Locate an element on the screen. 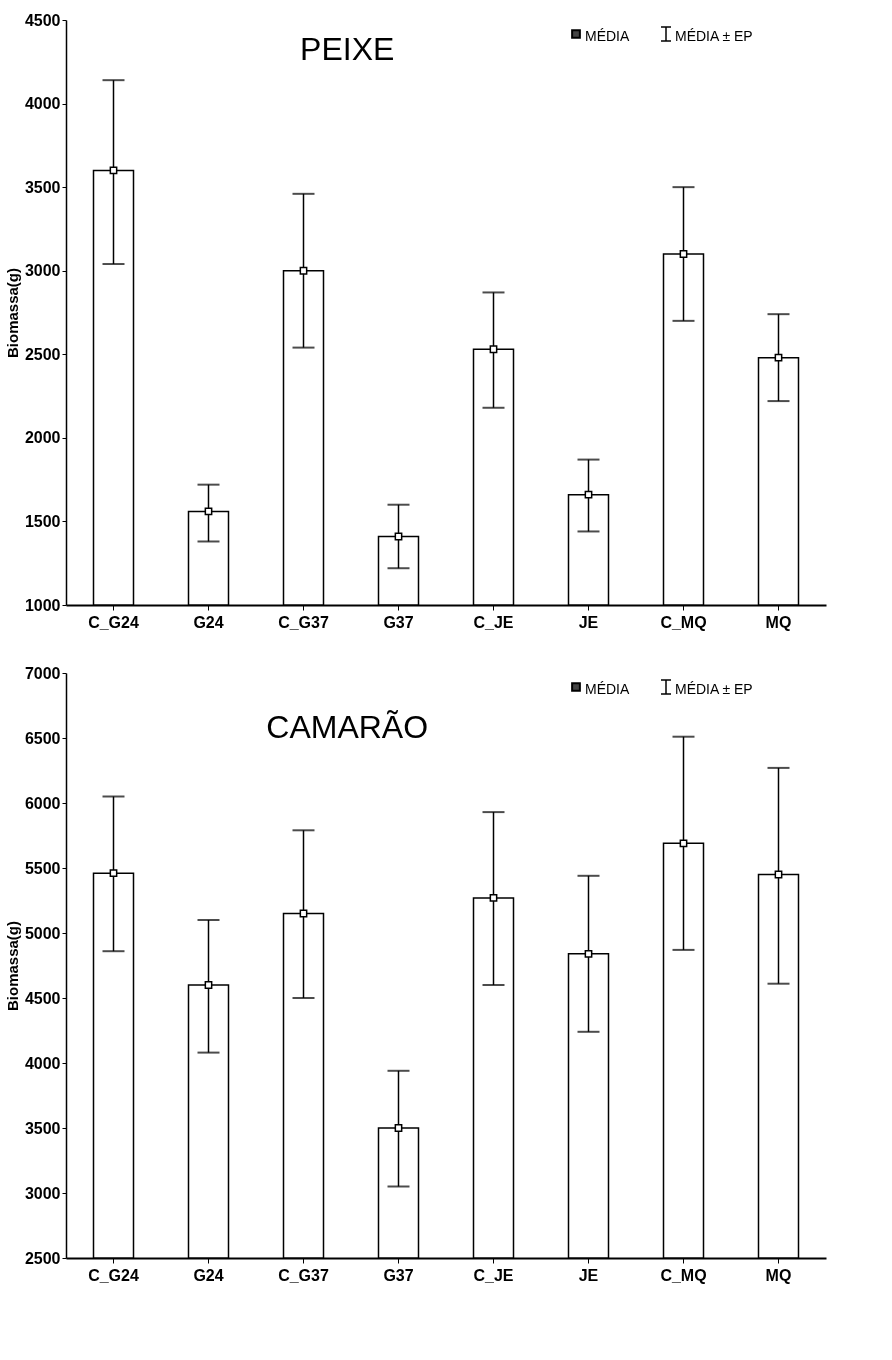 The height and width of the screenshot is (1360, 892). y-tick-label: 6500 is located at coordinates (42, 738).